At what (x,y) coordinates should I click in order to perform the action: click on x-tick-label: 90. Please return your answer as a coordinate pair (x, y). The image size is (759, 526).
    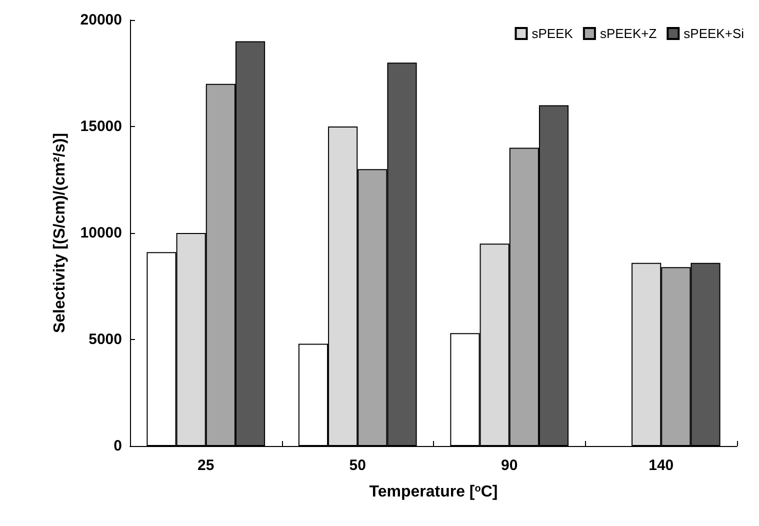
    Looking at the image, I should click on (509, 465).